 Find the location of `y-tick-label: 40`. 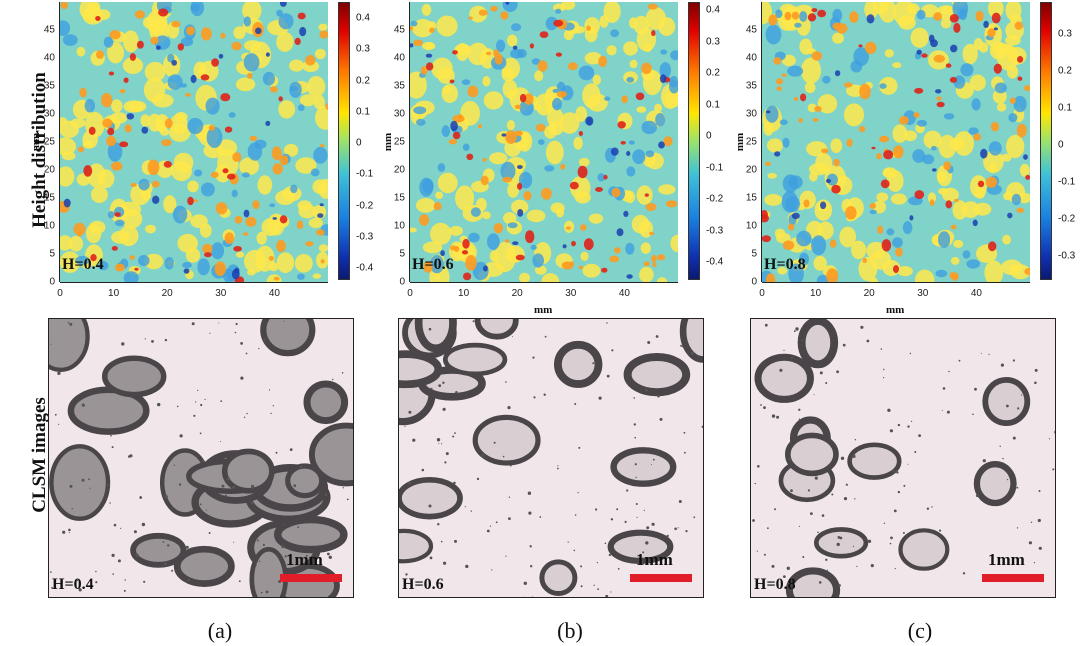

y-tick-label: 40 is located at coordinates (751, 58).